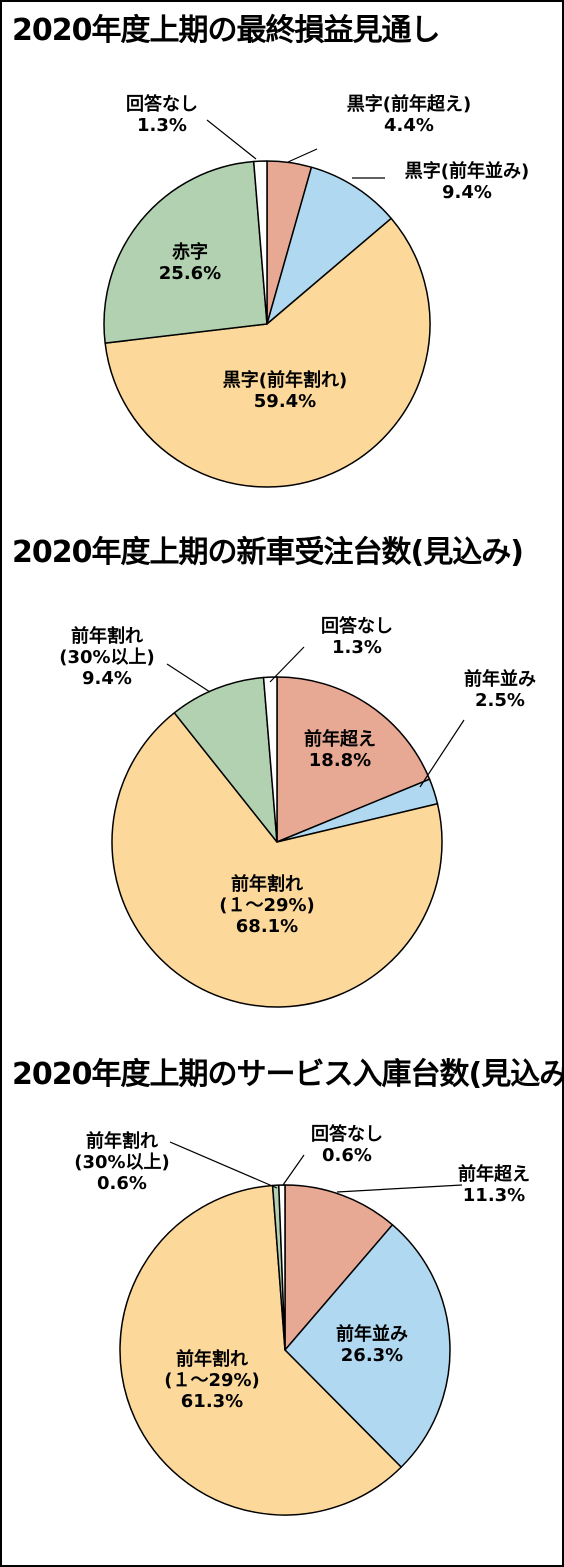 The image size is (564, 1567). What do you see at coordinates (285, 380) in the screenshot?
I see `slice-label: 黒字(前年割れ)` at bounding box center [285, 380].